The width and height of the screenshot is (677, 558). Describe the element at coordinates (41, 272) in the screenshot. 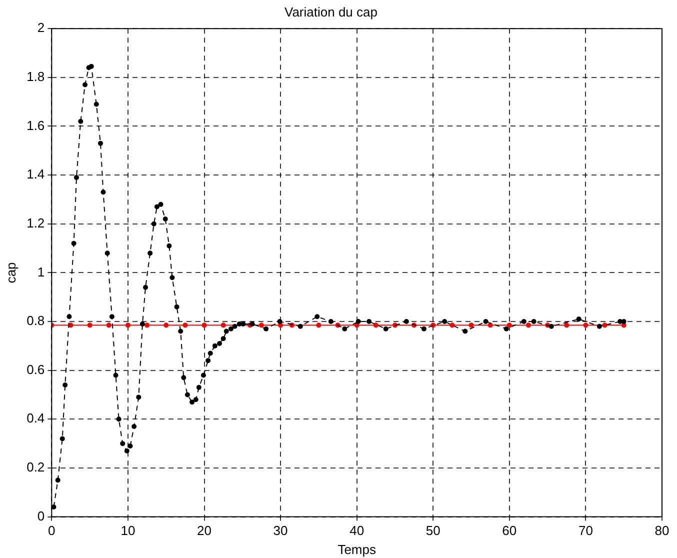

I see `y-tick-label: 1` at that location.